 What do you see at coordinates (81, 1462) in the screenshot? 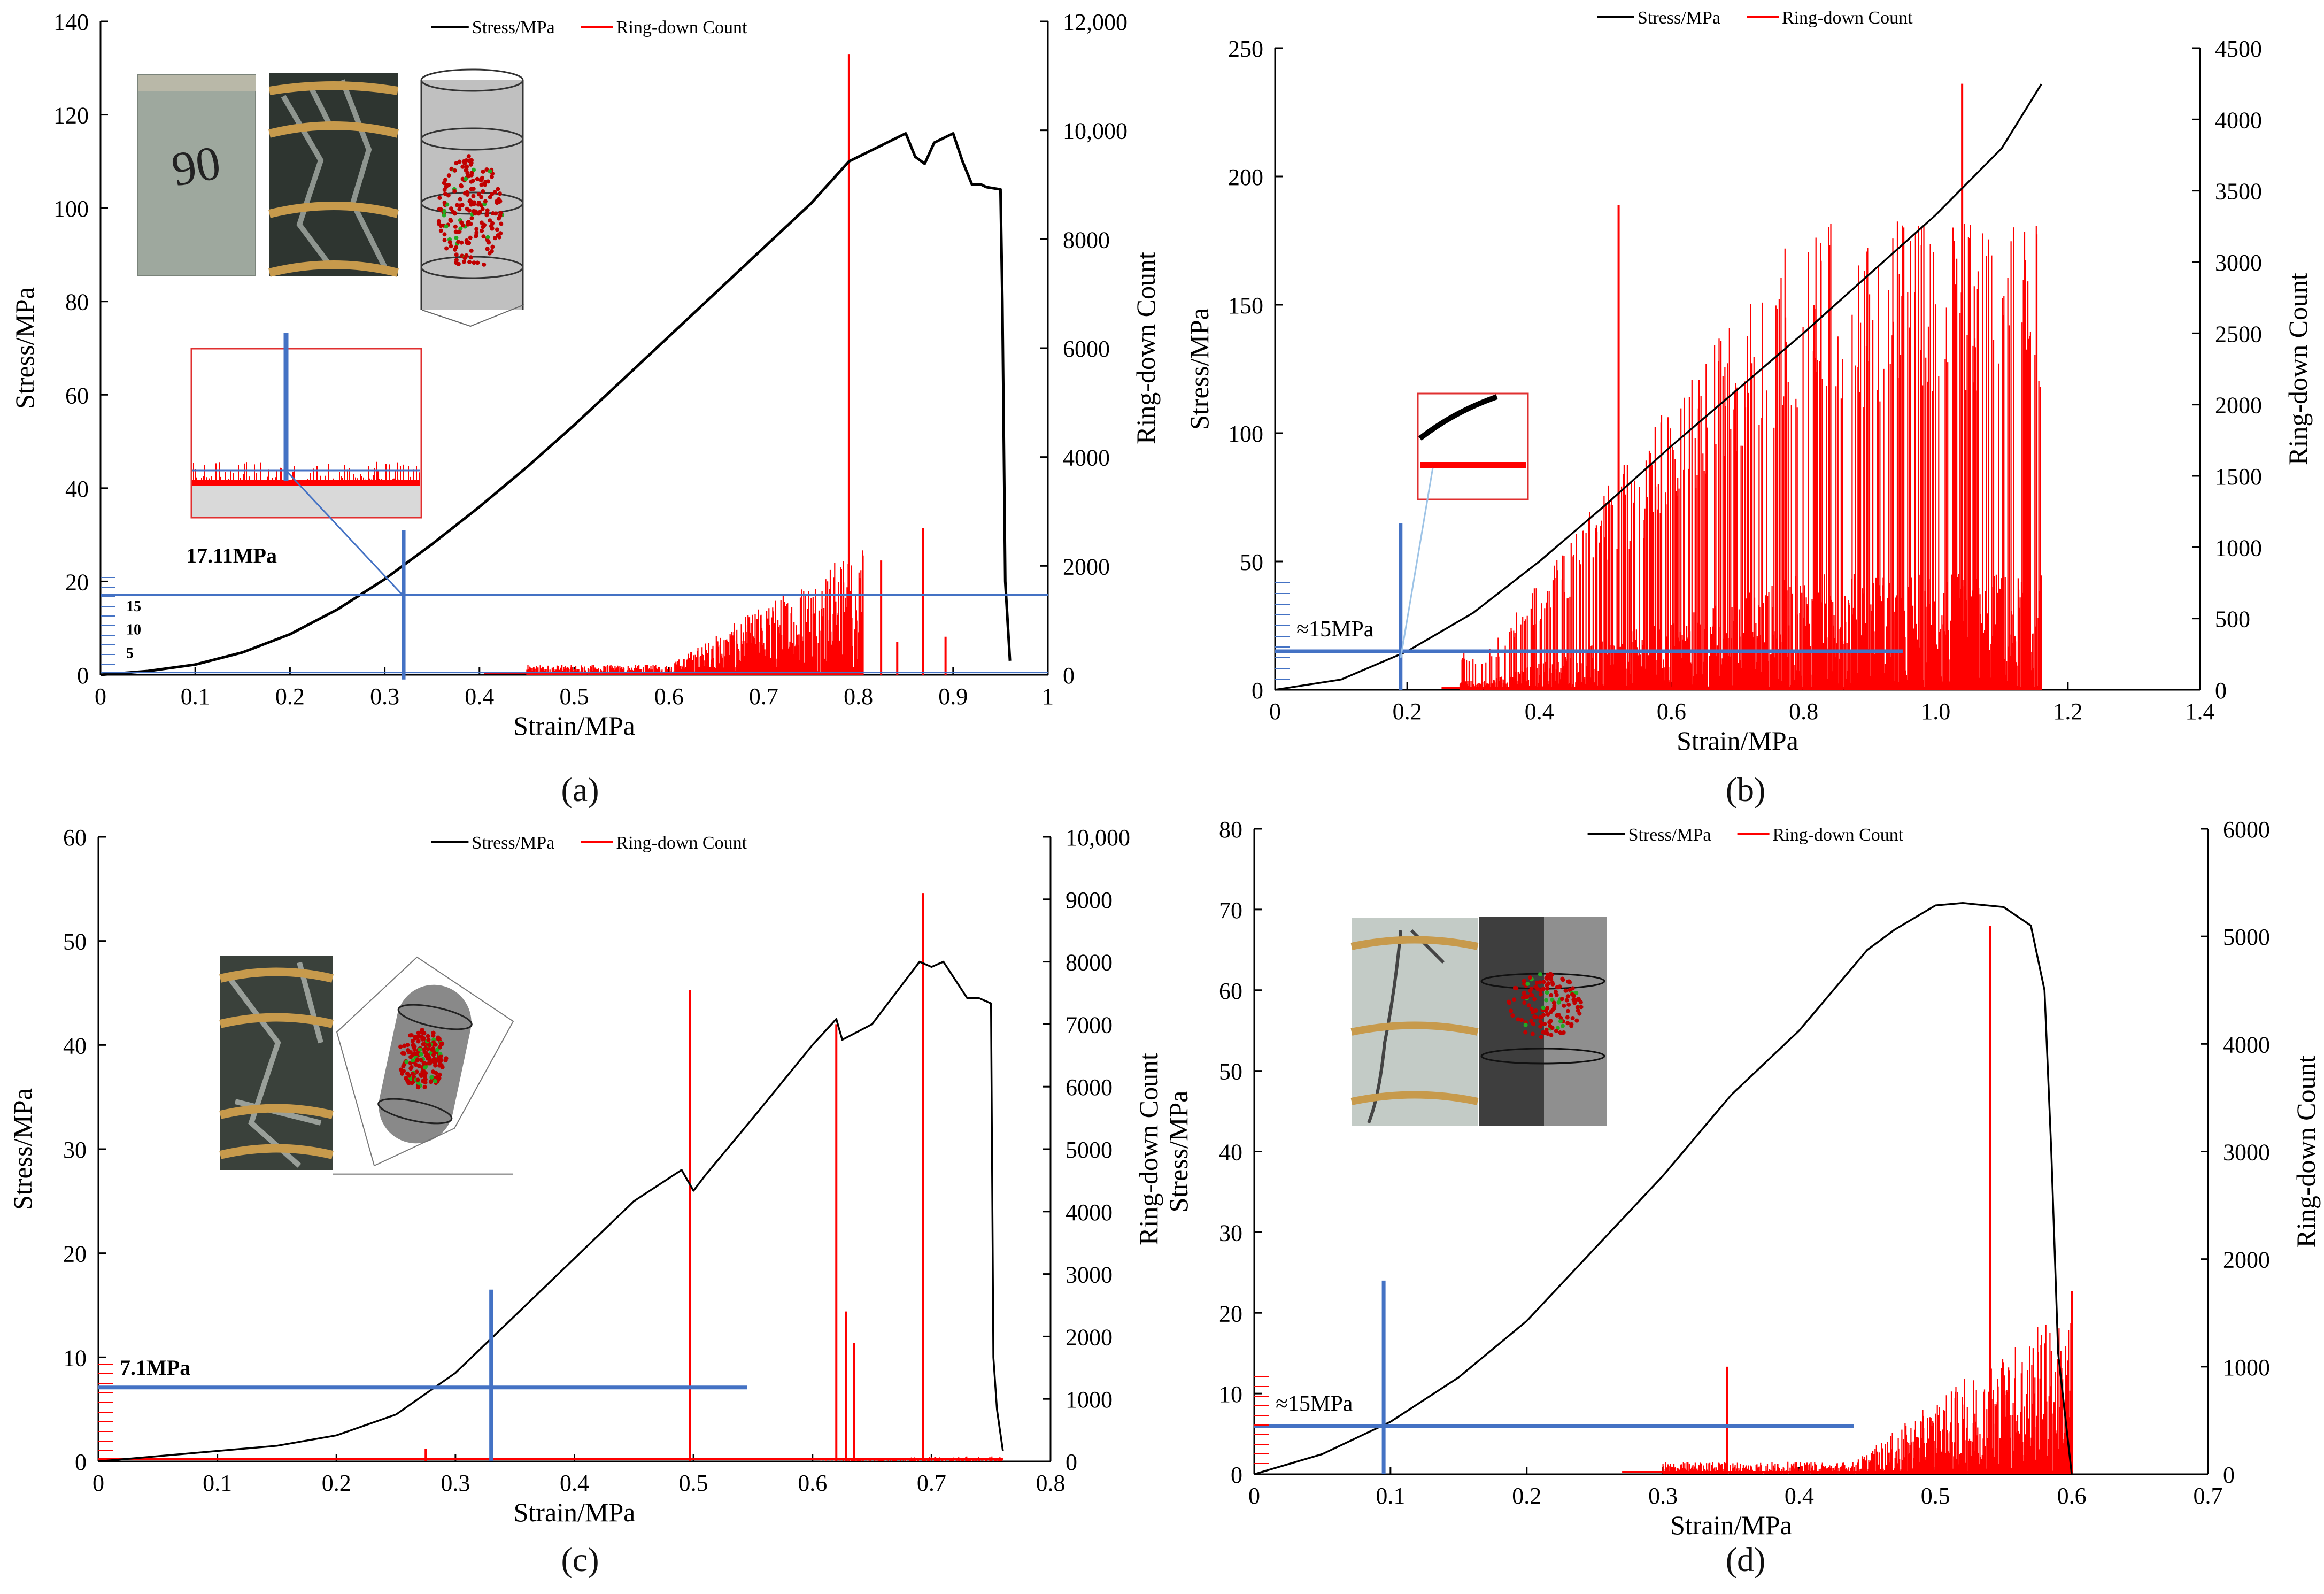
I see `y-tick-label: 0` at bounding box center [81, 1462].